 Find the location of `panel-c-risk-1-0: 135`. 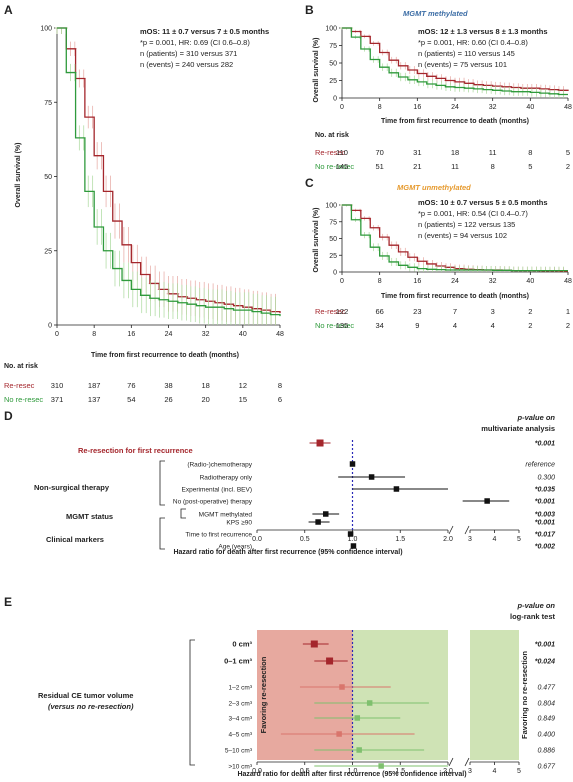

panel-c-risk-1-0: 135 is located at coordinates (342, 325).